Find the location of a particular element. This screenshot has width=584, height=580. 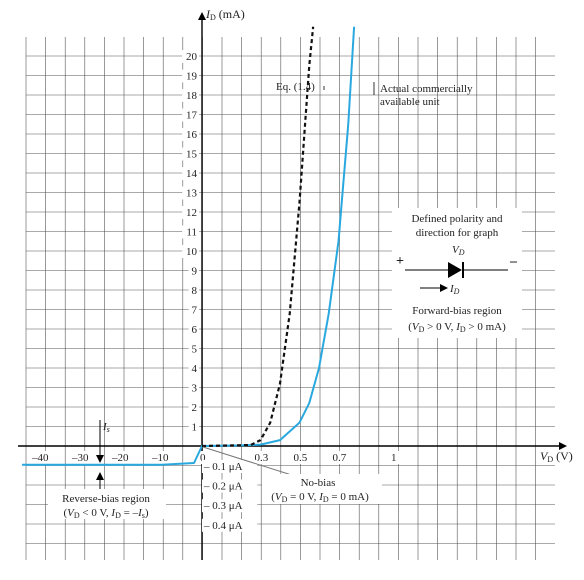

y-axis-title: ID (mA) is located at coordinates (225, 14).